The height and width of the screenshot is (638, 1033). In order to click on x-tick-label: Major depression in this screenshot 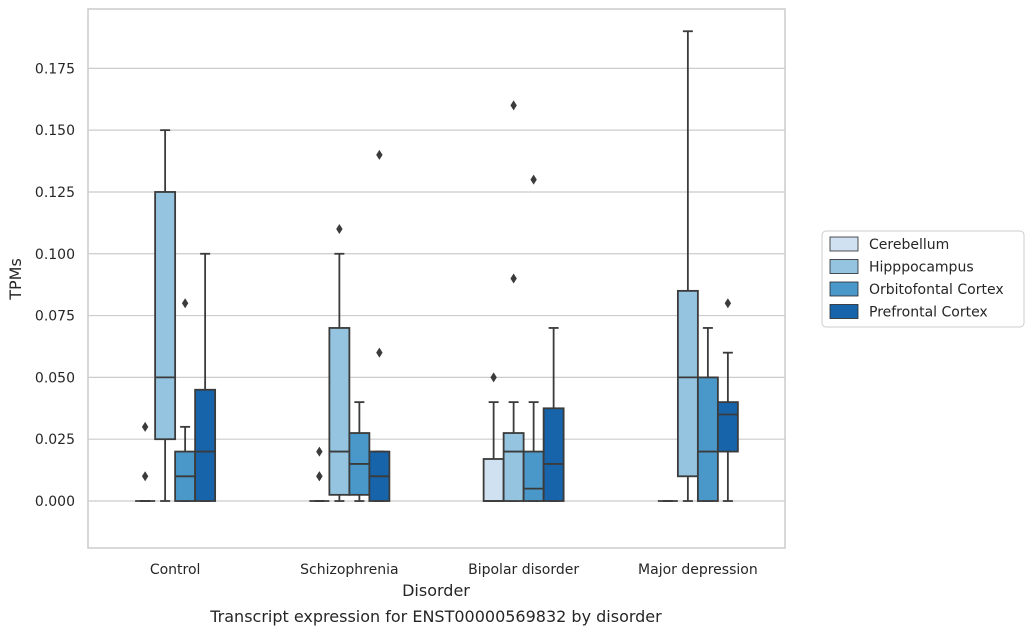, I will do `click(698, 570)`.